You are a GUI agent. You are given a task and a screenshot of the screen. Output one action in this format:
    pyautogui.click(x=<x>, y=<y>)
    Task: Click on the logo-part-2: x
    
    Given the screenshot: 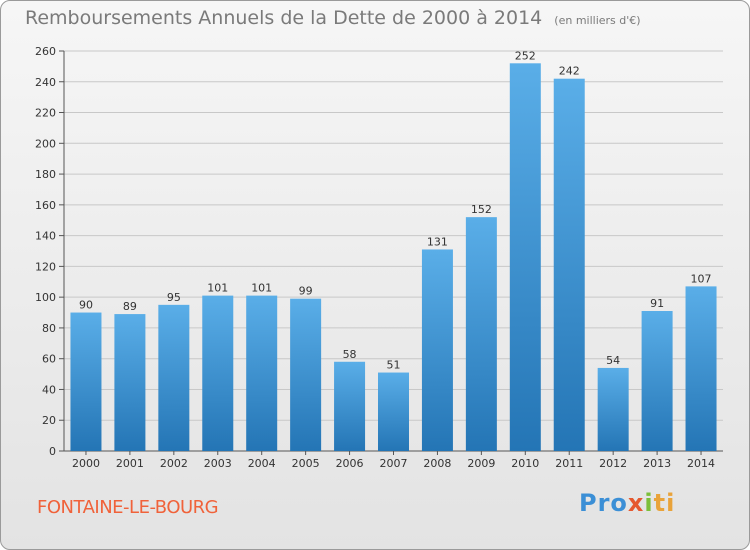 What is the action you would take?
    pyautogui.click(x=636, y=503)
    